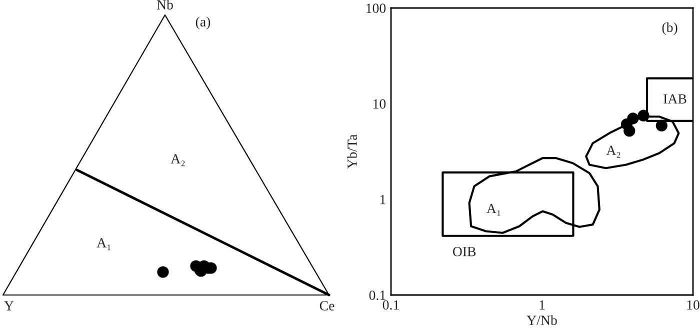  Describe the element at coordinates (670, 28) in the screenshot. I see `annotation: (b)` at that location.